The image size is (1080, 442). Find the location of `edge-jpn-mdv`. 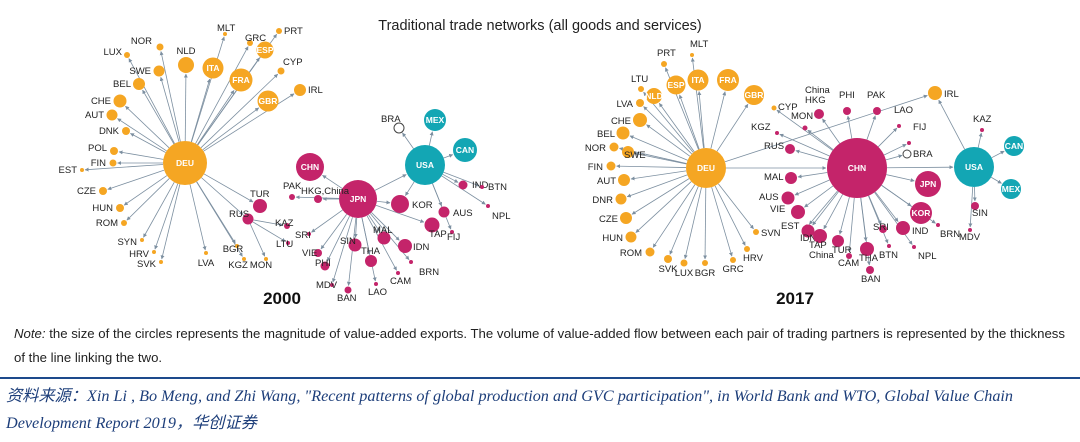

edge-jpn-mdv is located at coordinates (342, 250).